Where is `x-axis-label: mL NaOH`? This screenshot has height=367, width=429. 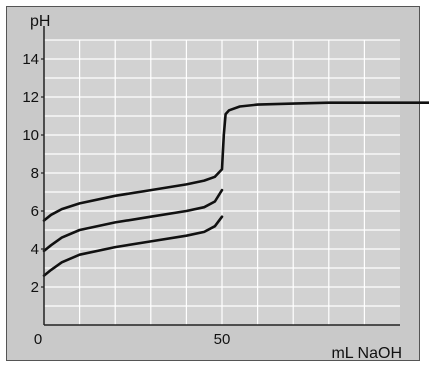 x-axis-label: mL NaOH is located at coordinates (366, 353).